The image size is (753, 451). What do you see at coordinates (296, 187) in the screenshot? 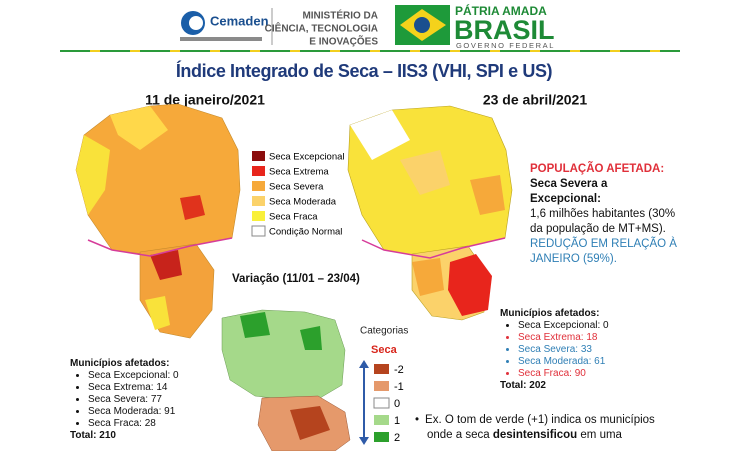
I see `legend-label: Seca Severa` at bounding box center [296, 187].